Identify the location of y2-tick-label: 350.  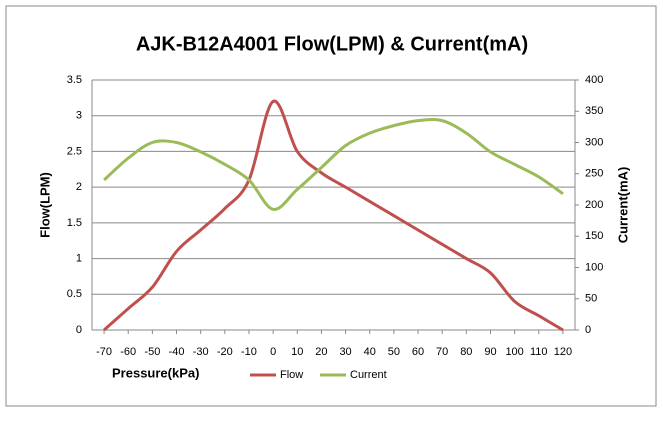
(594, 111).